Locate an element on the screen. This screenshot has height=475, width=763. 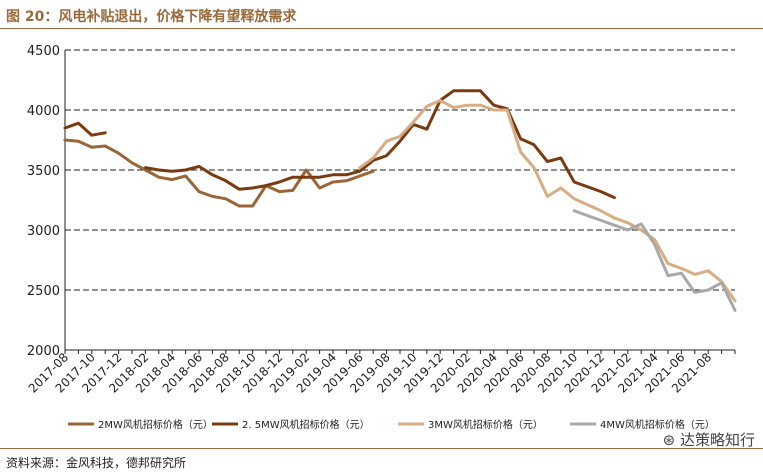
watermark: ⊛ 达策略知行 is located at coordinates (709, 439).